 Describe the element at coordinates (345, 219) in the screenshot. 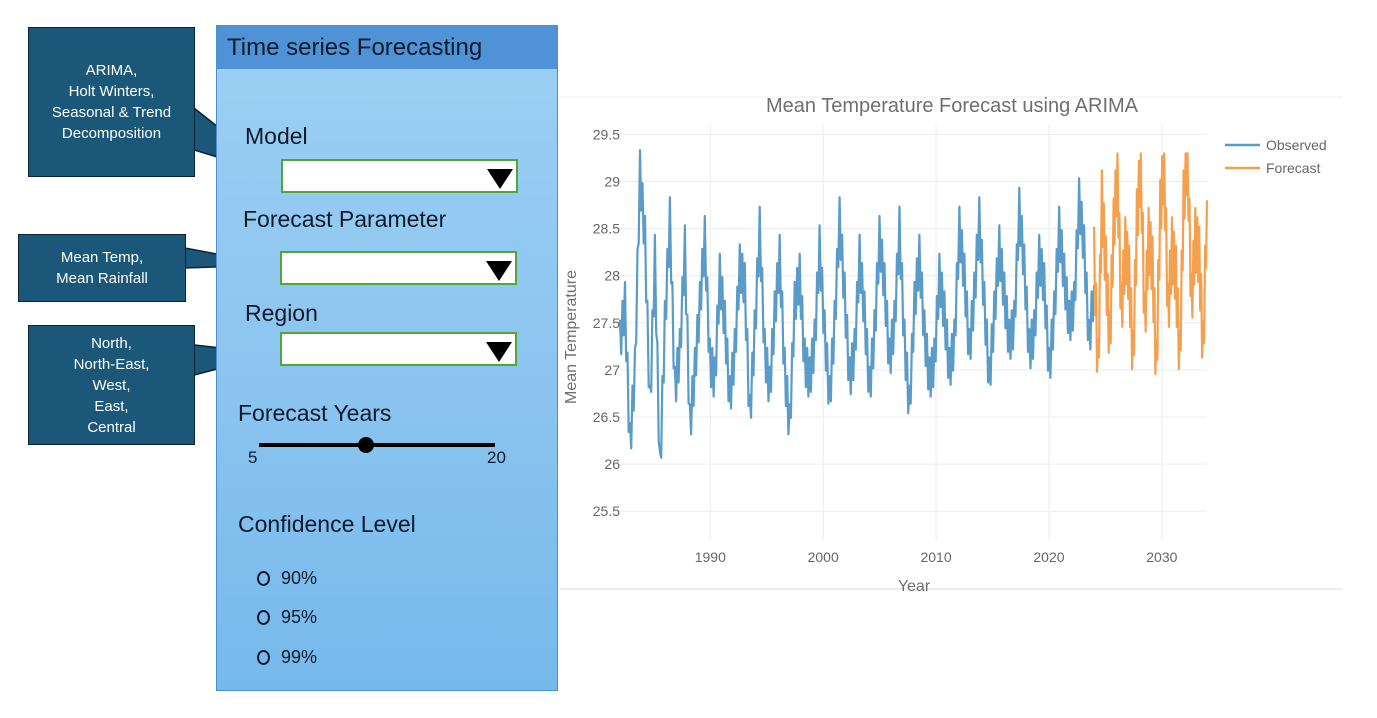

I see `forecast-parameter-label: Forecast Parameter` at that location.